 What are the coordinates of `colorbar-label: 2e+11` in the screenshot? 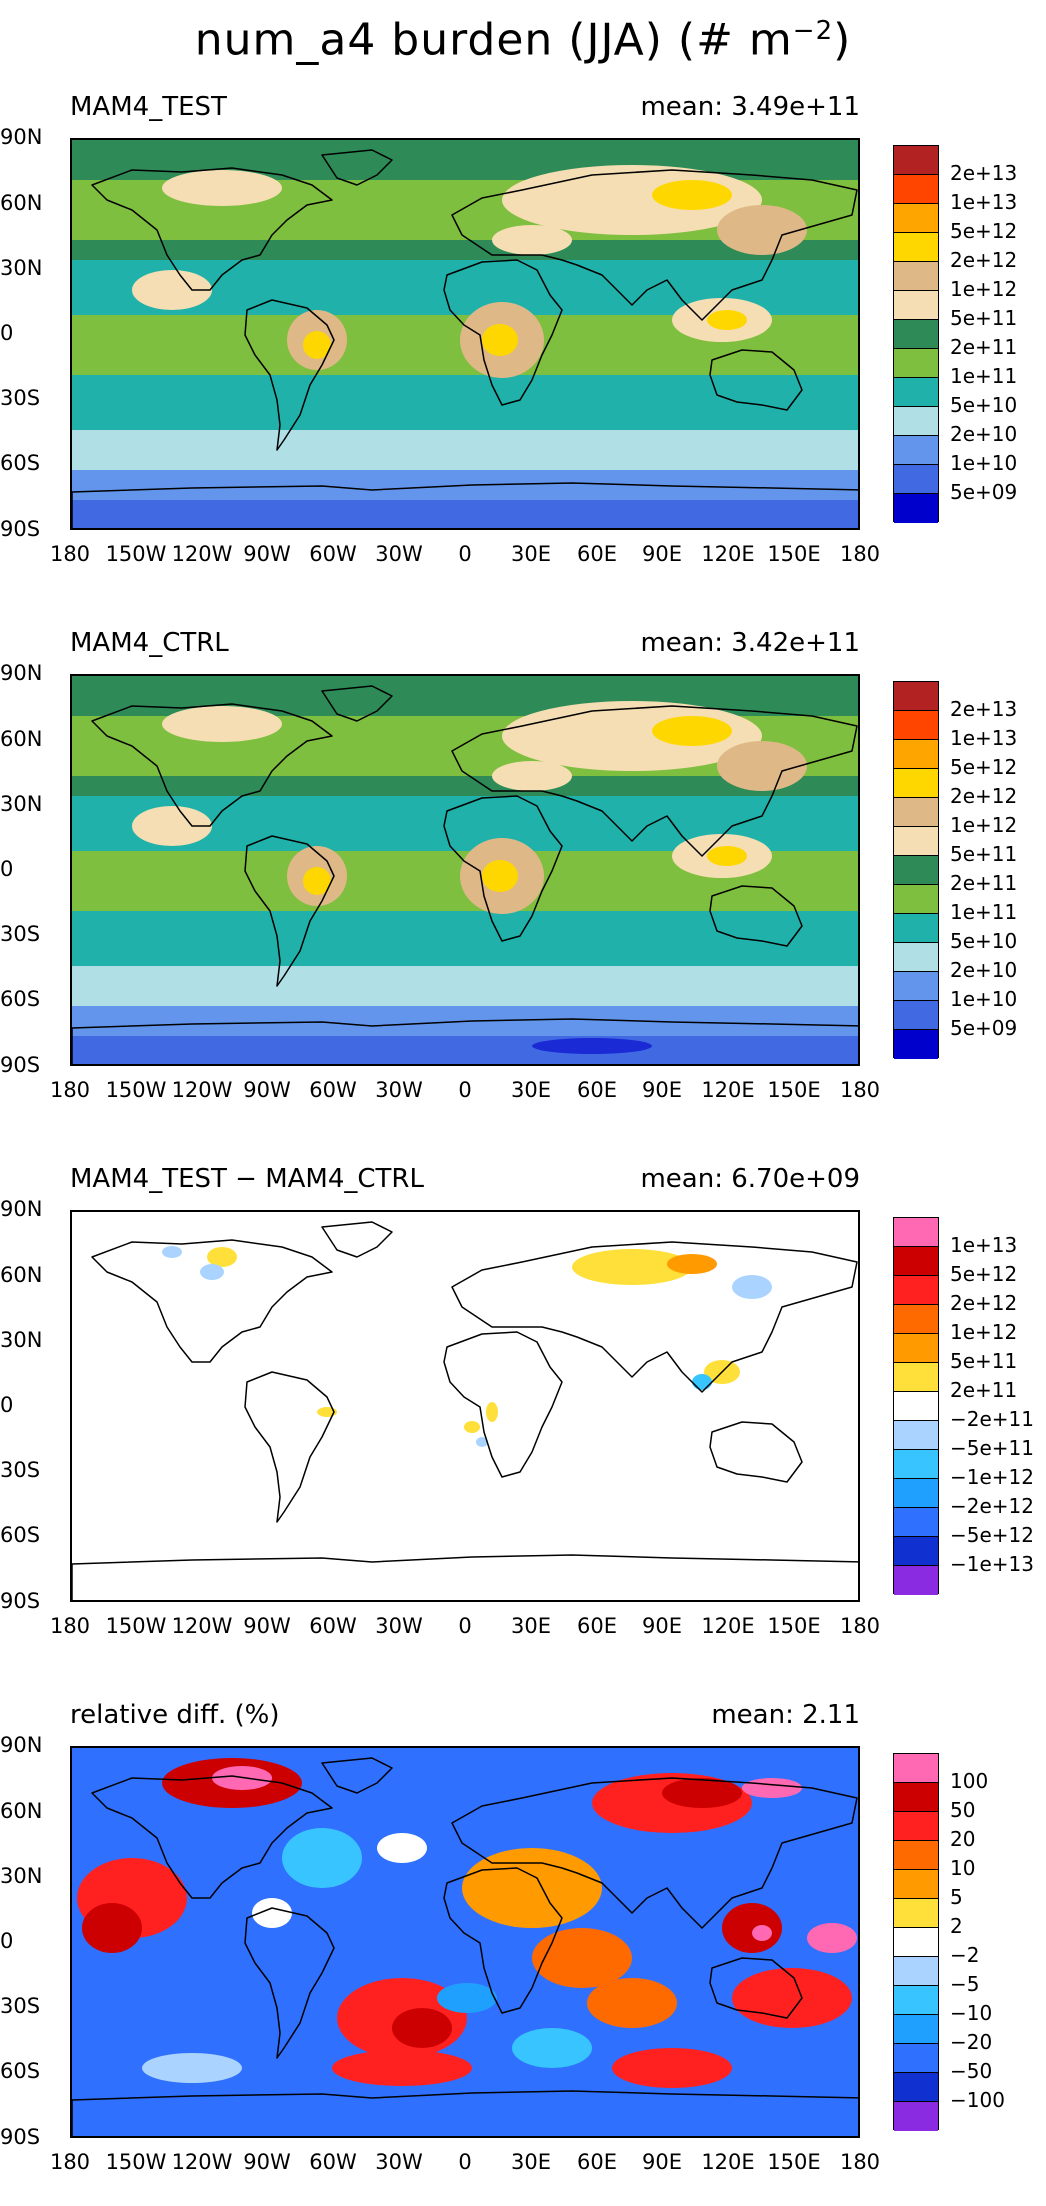 It's located at (984, 347).